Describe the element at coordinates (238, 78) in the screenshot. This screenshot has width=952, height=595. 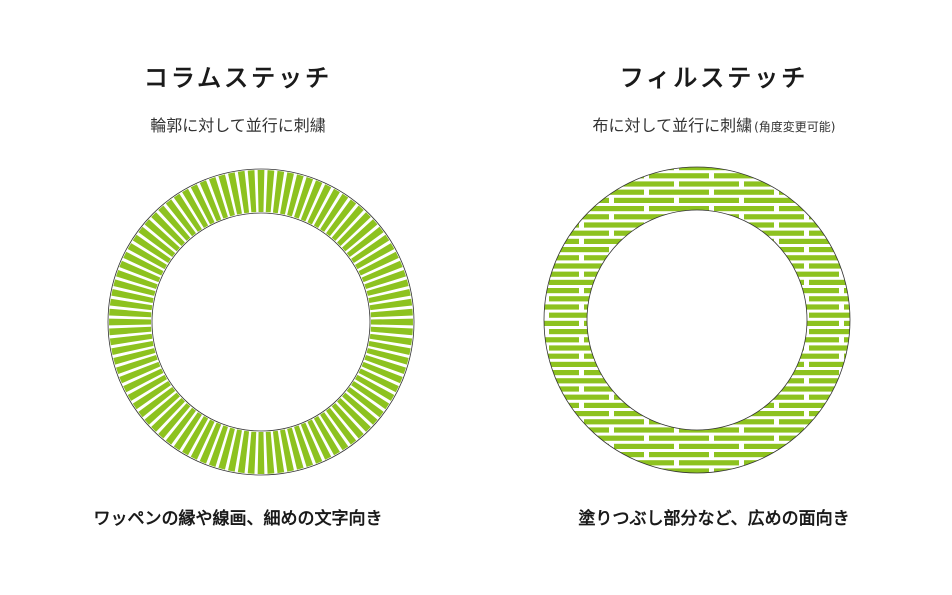
I see `column-stitch-title: コラムステッチ` at that location.